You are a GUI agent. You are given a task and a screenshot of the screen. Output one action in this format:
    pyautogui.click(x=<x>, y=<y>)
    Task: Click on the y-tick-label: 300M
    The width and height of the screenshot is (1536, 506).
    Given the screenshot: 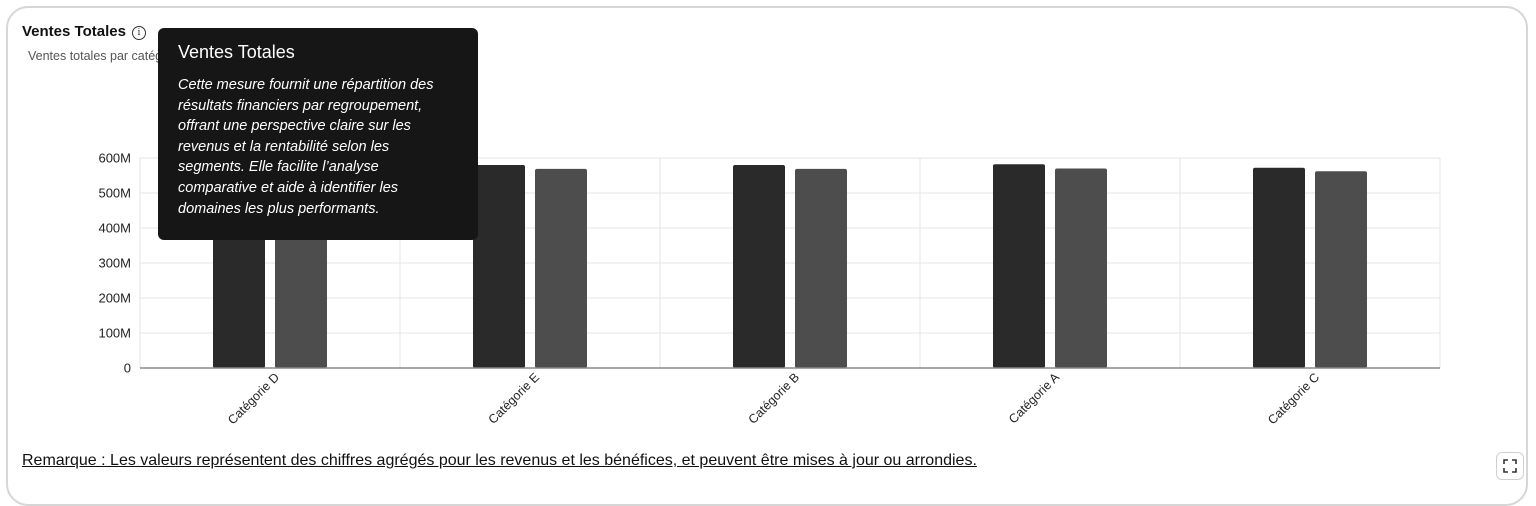 What is the action you would take?
    pyautogui.click(x=114, y=263)
    